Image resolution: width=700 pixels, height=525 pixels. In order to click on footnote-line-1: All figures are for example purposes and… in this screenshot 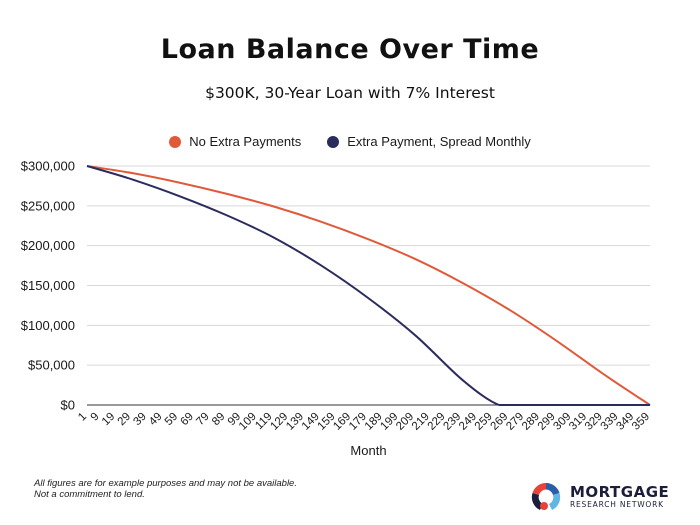, I will do `click(165, 483)`.